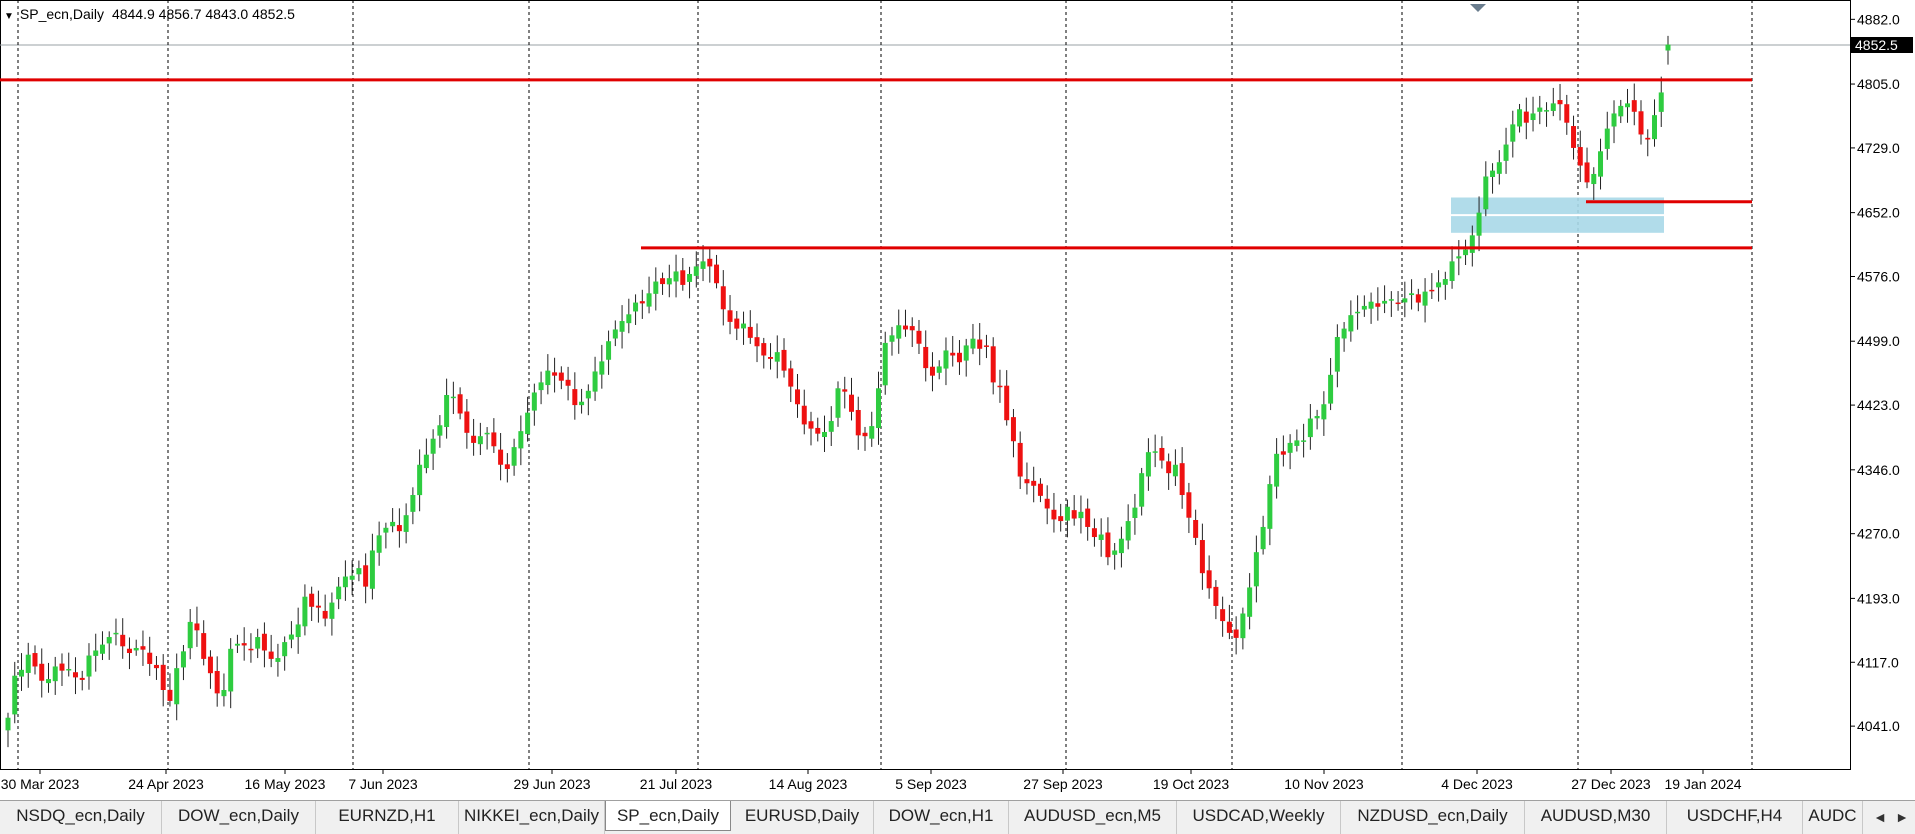 The image size is (1915, 834). What do you see at coordinates (808, 784) in the screenshot?
I see `x-tick-label: 14 Aug 2023` at bounding box center [808, 784].